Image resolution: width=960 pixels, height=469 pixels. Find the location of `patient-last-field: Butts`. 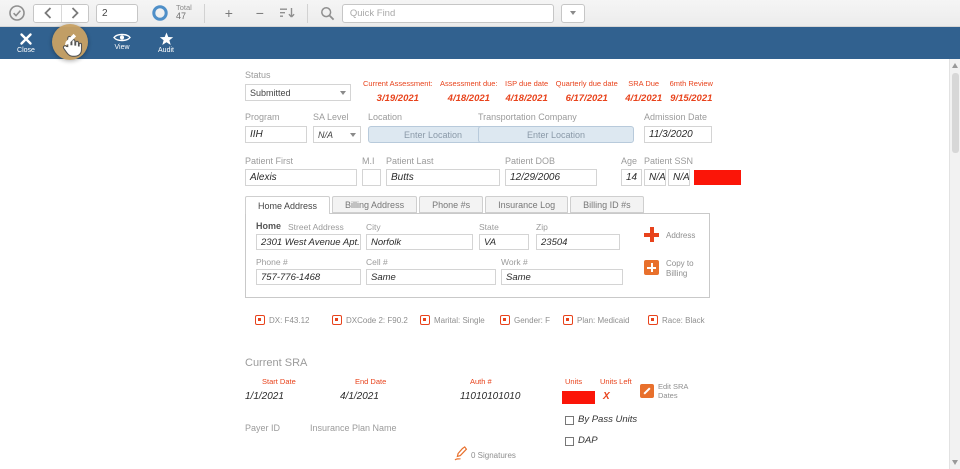

patient-last-field: Butts is located at coordinates (443, 177).